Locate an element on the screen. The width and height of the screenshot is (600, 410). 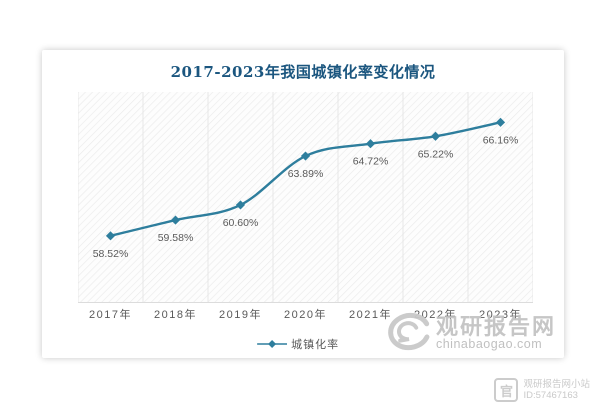
x-axis-label: 2018年 is located at coordinates (175, 315).